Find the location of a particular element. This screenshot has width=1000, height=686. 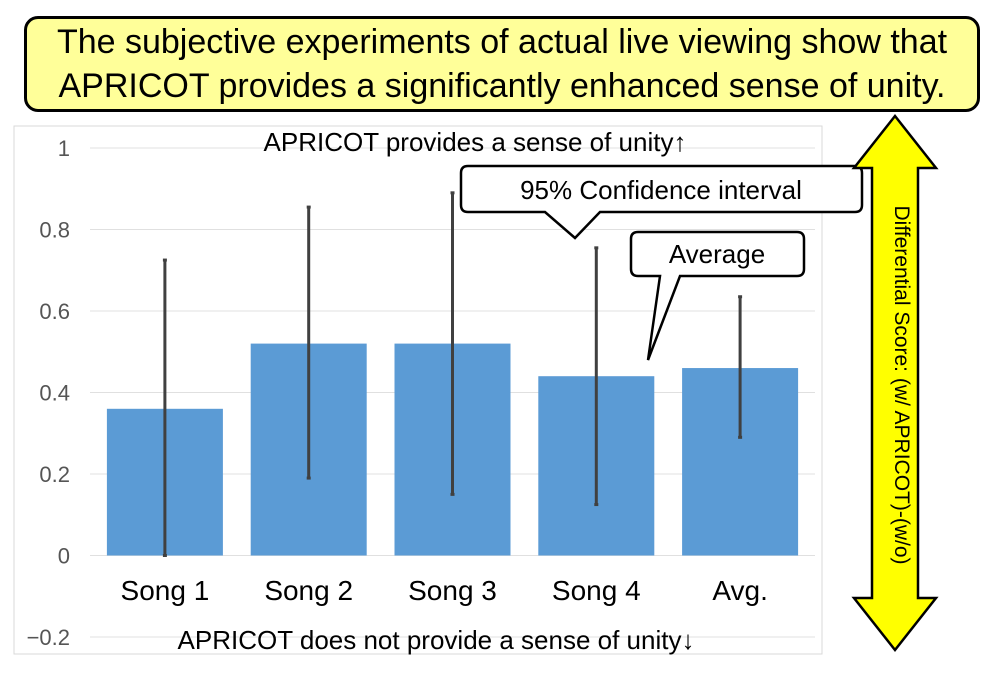

y-tick-label: 1 is located at coordinates (64, 148).